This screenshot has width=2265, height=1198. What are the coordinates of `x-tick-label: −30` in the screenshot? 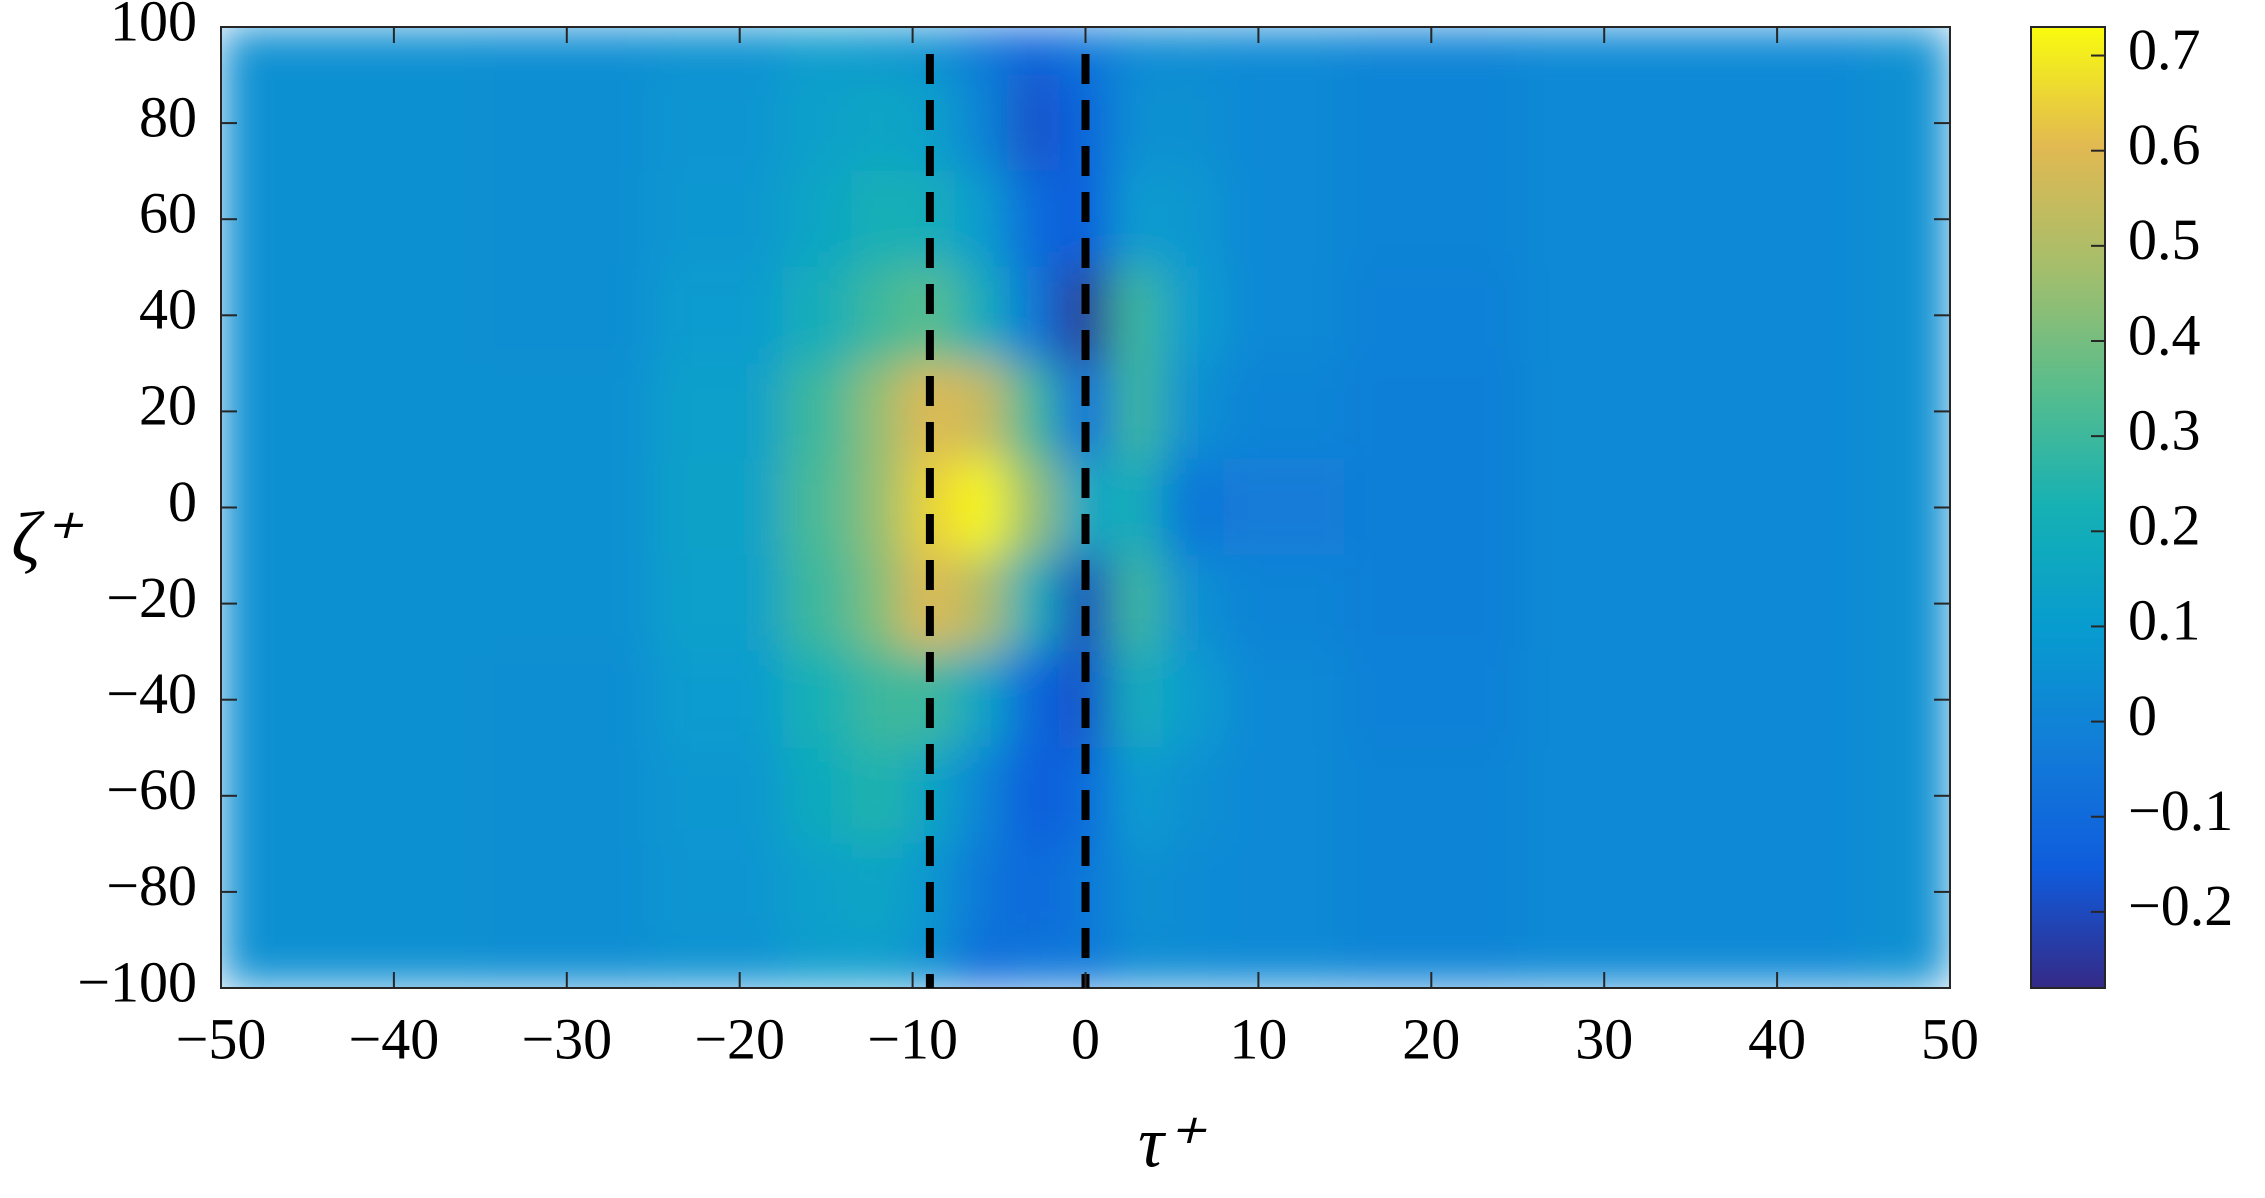 It's located at (566, 1038).